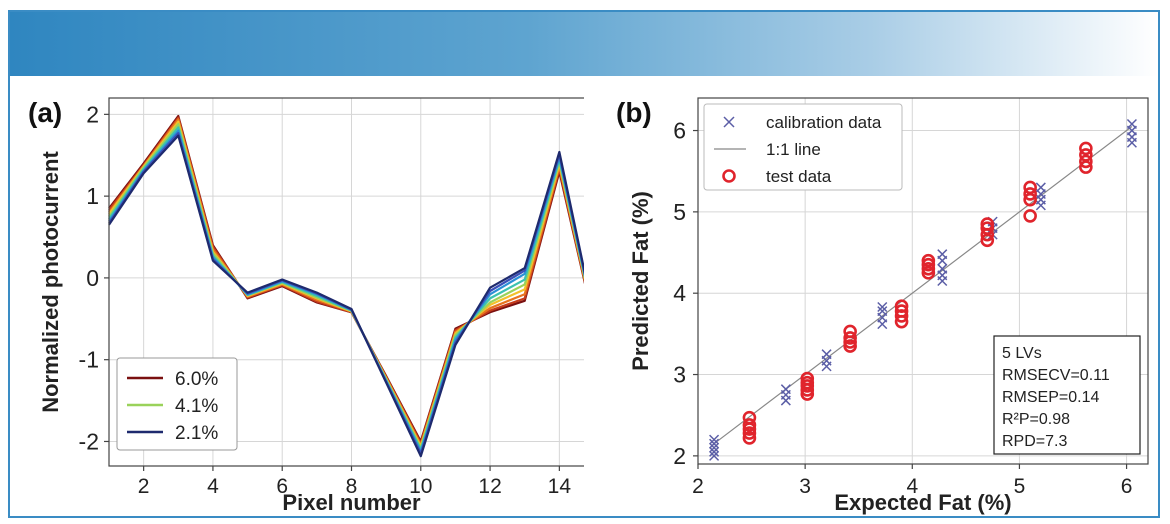 This screenshot has height=524, width=1170. I want to click on legend-swatch-test, so click(729, 176).